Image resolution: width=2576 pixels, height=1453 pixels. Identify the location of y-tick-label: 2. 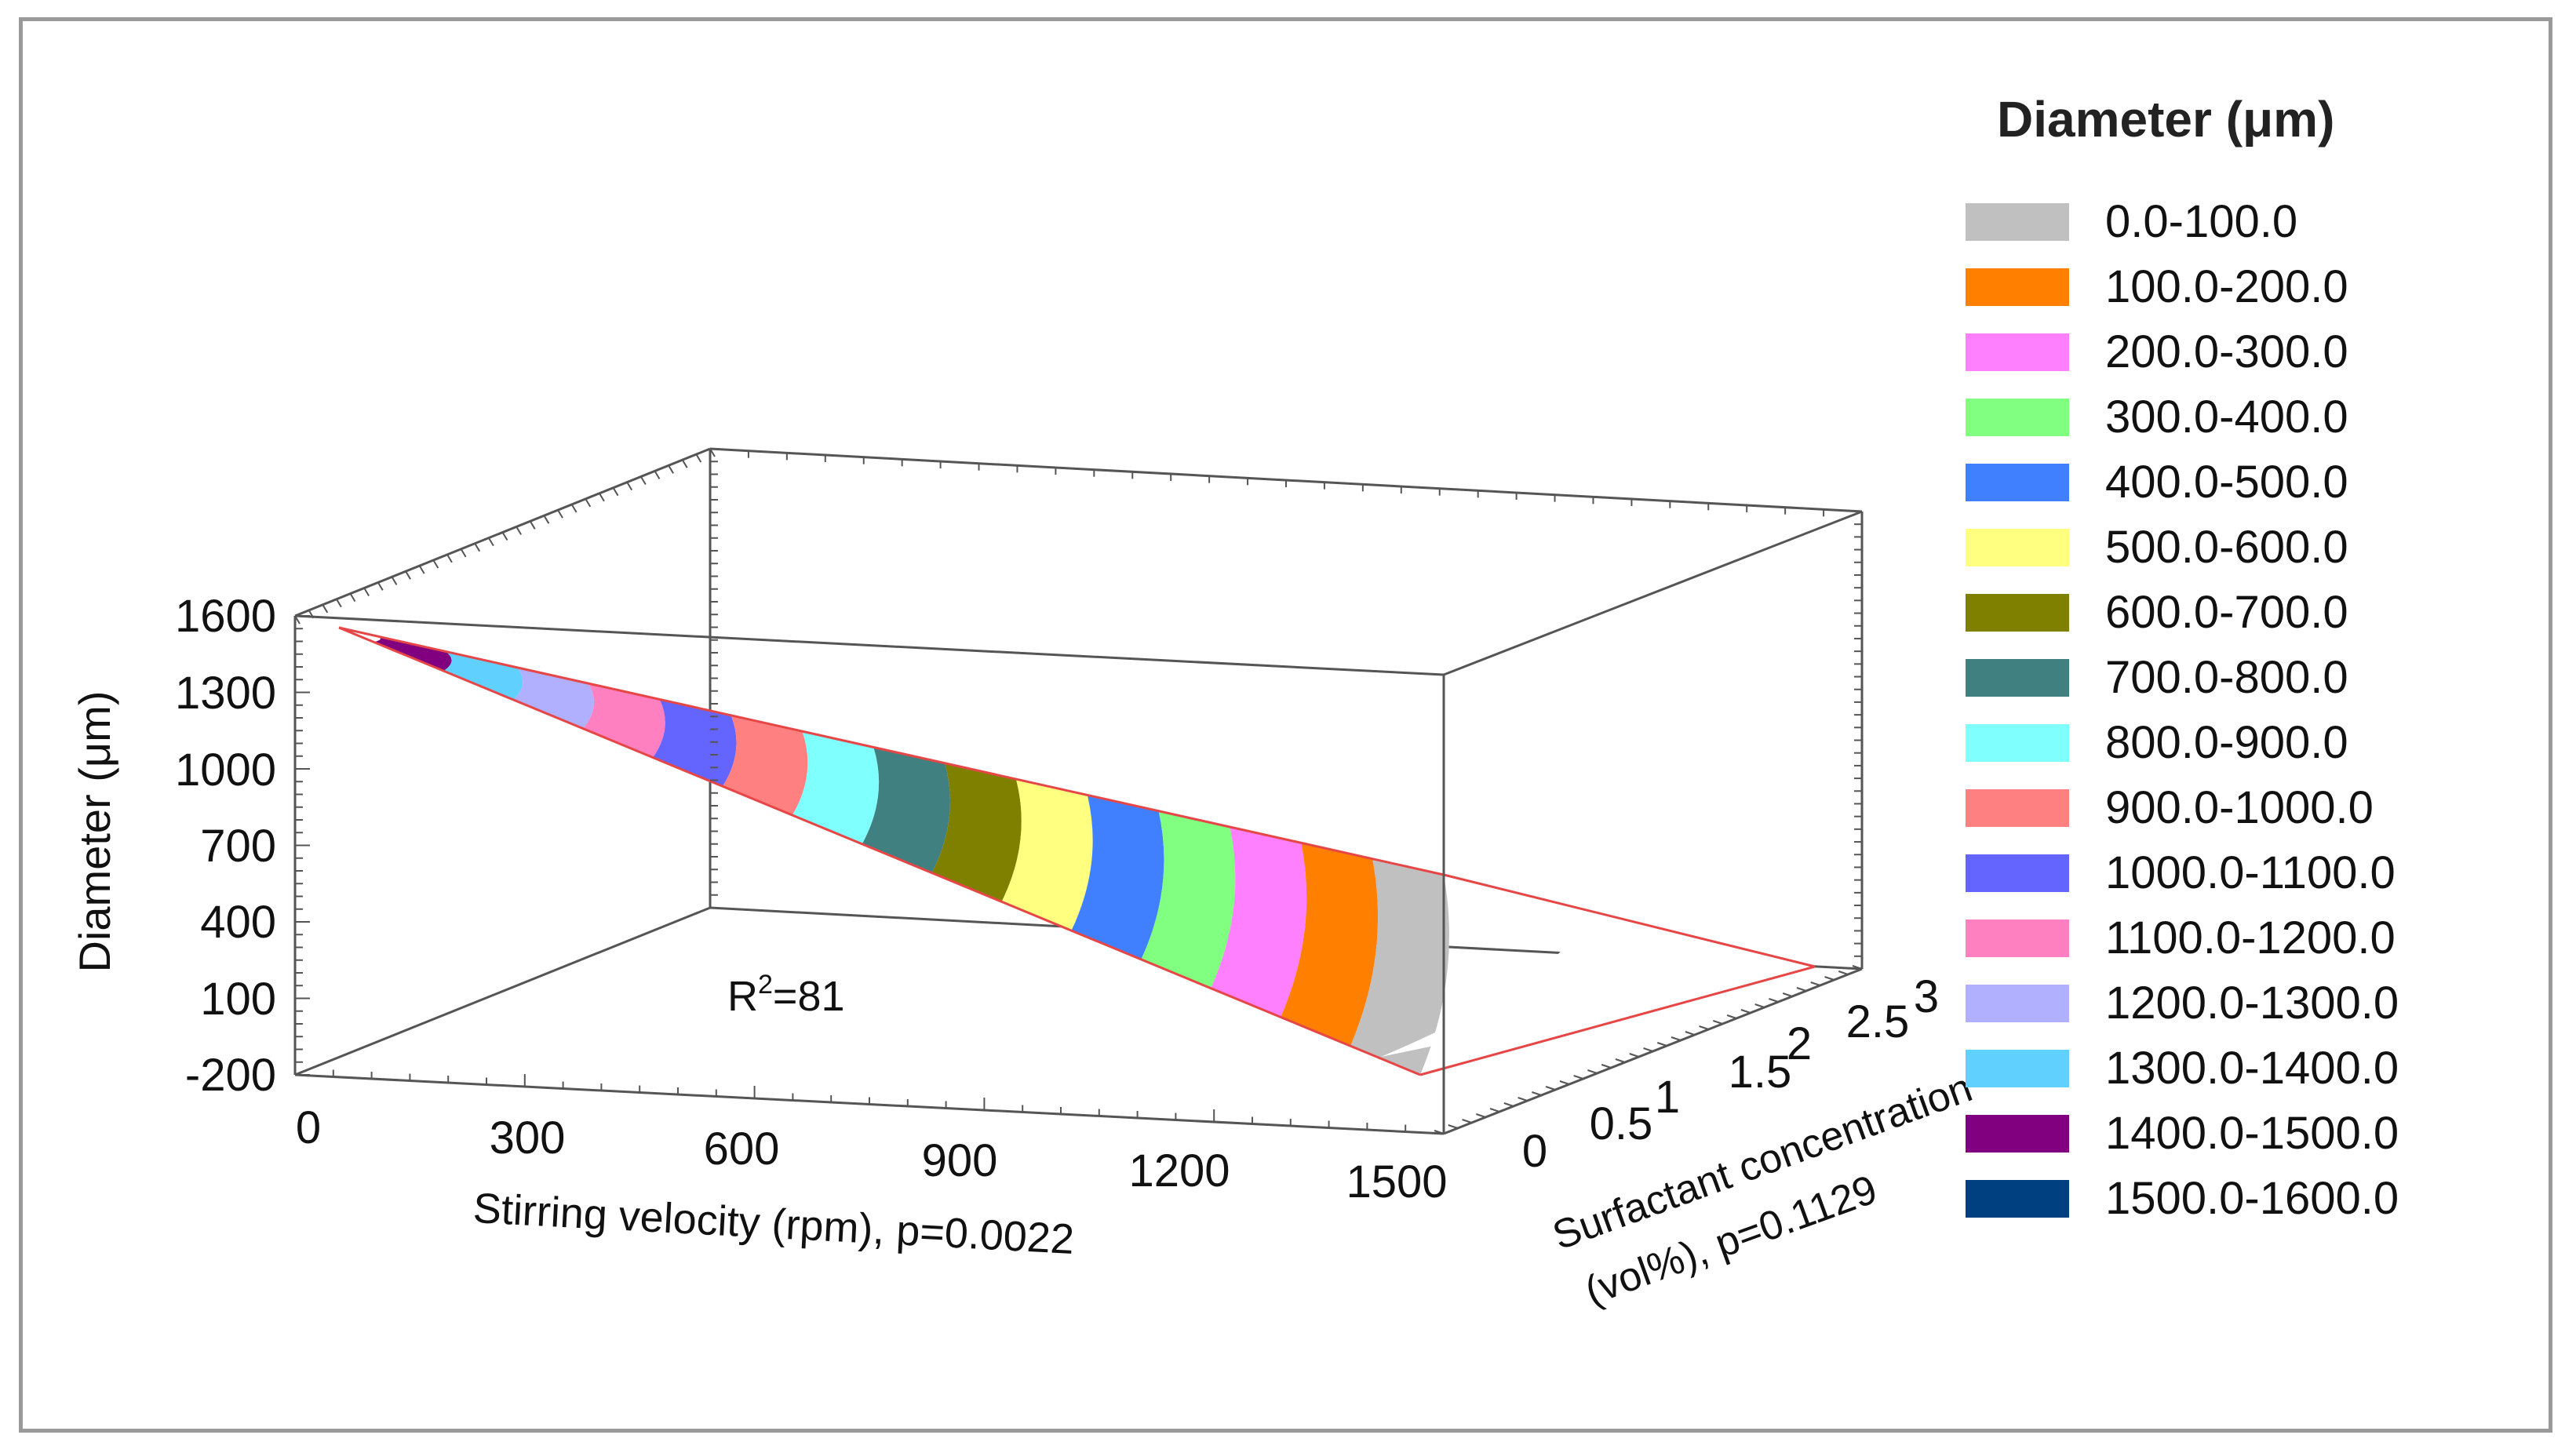
(1799, 1043).